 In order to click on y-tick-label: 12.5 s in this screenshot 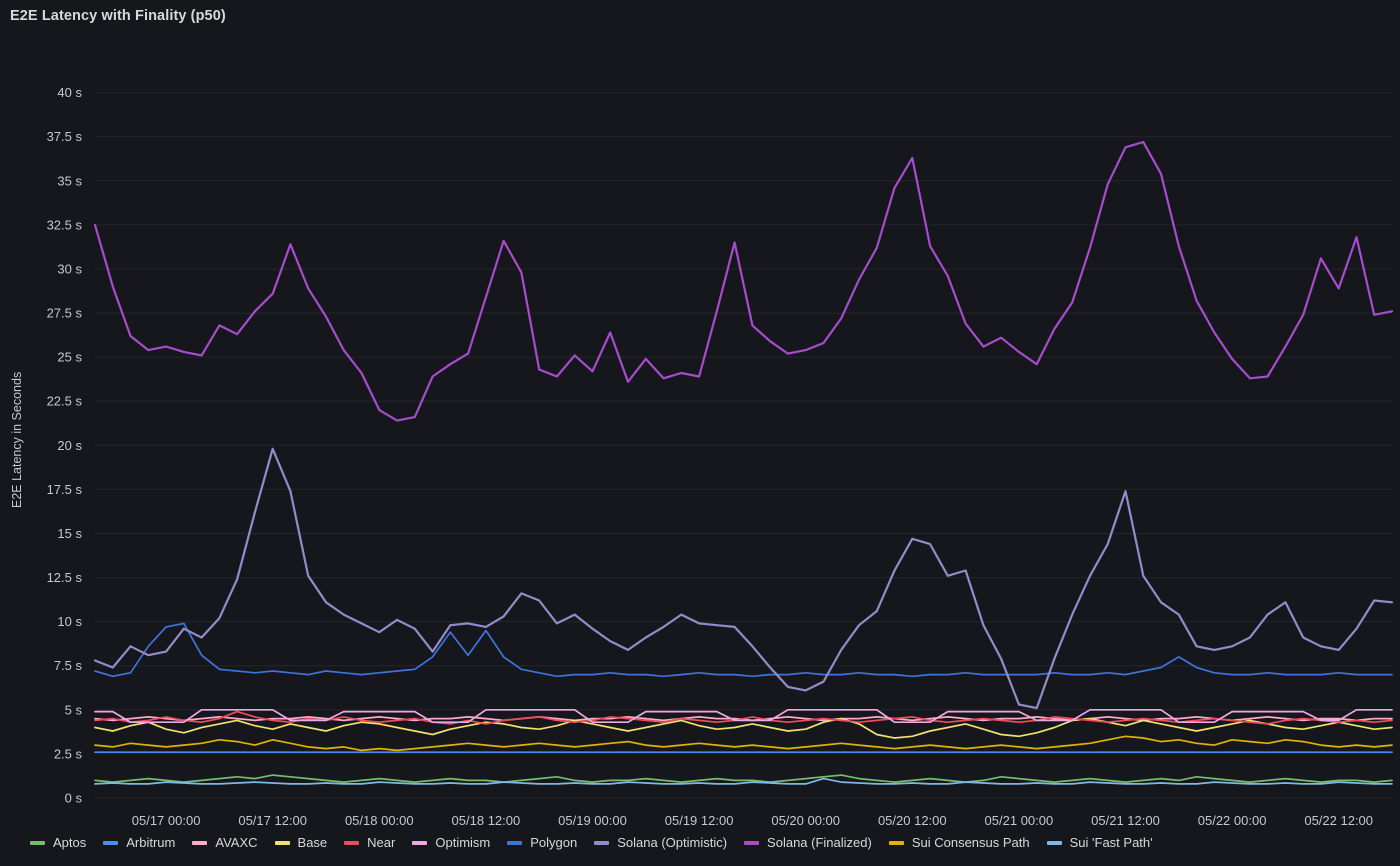, I will do `click(65, 577)`.